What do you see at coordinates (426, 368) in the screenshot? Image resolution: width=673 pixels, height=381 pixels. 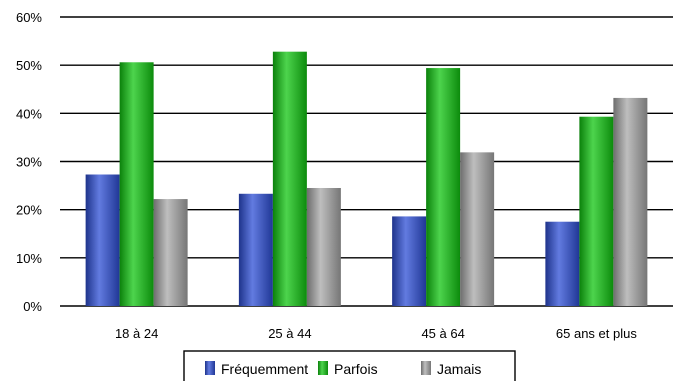 I see `legend-swatch-jamais` at bounding box center [426, 368].